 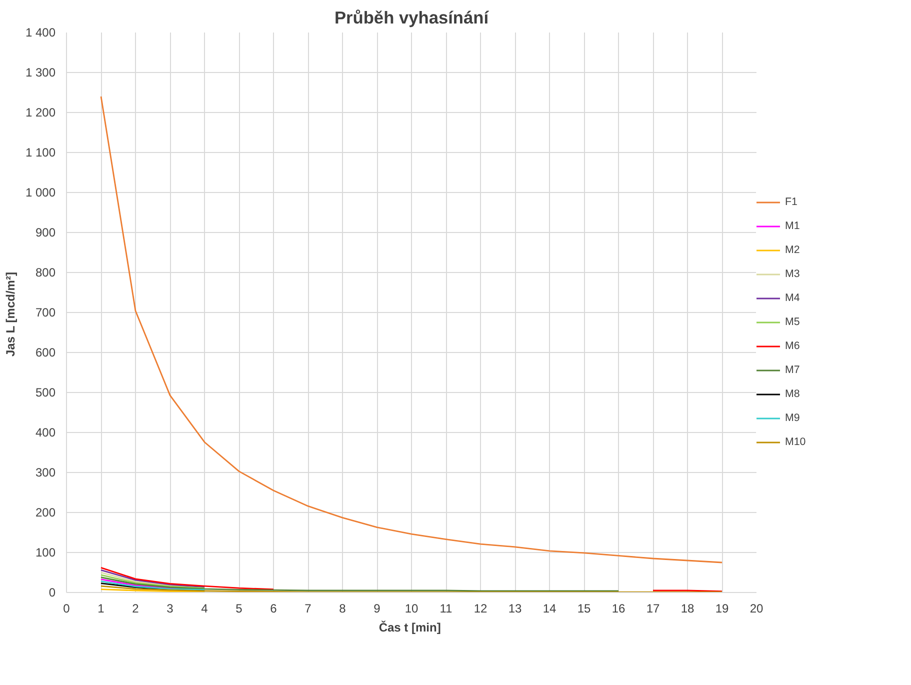 What do you see at coordinates (45, 433) in the screenshot?
I see `y-tick-label: 400` at bounding box center [45, 433].